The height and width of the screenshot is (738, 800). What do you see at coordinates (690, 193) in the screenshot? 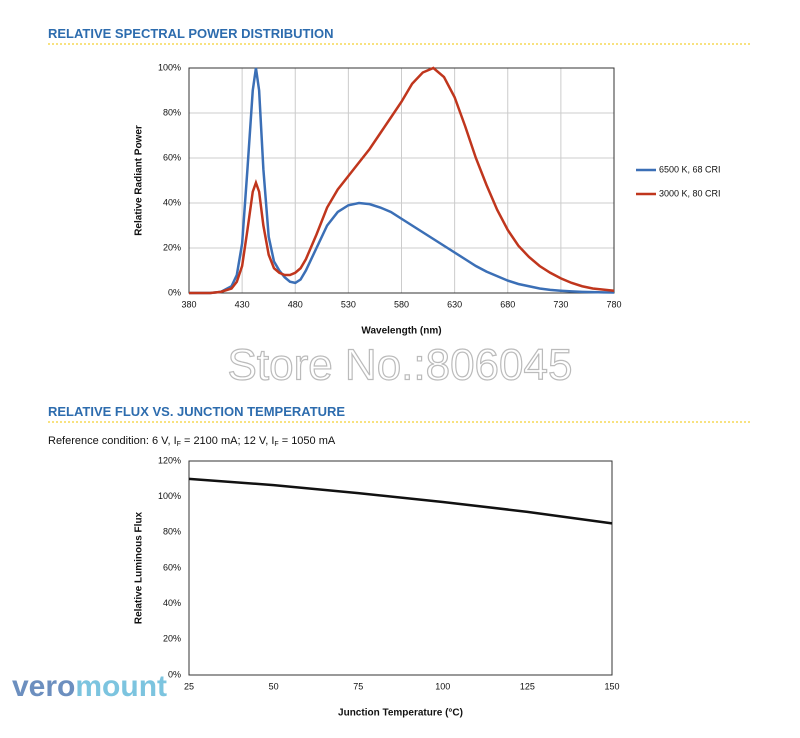
I see `legend-label: 3000 K, 80 CRI` at bounding box center [690, 193].